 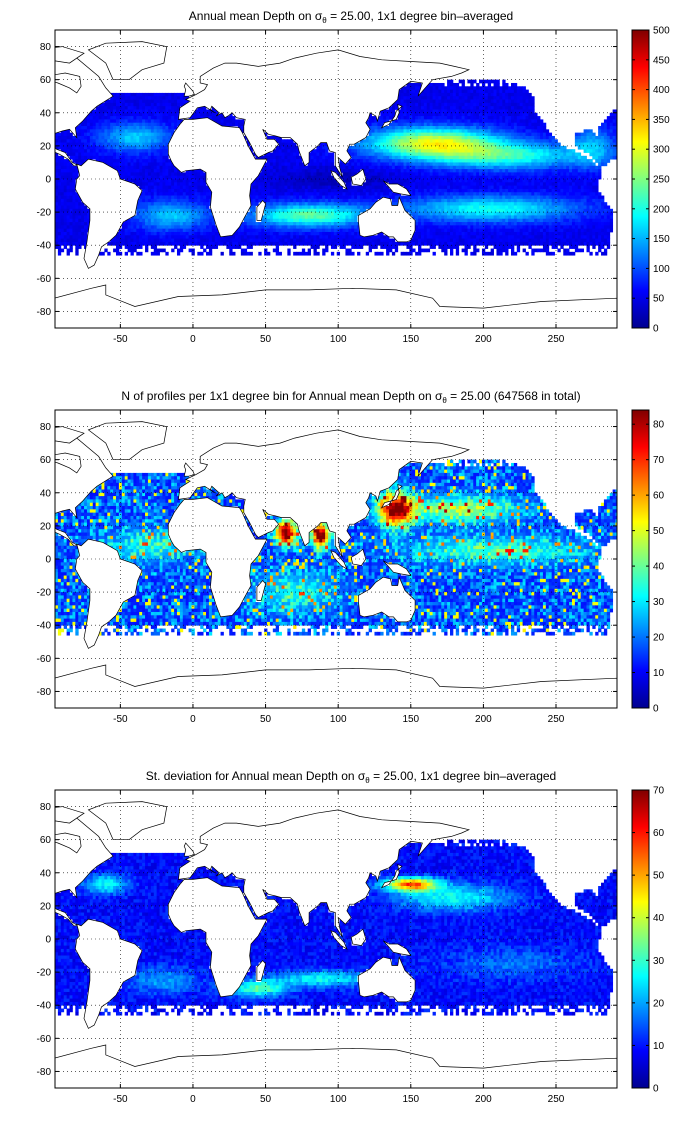 What do you see at coordinates (659, 1003) in the screenshot?
I see `colorbar-tick-label: 20` at bounding box center [659, 1003].